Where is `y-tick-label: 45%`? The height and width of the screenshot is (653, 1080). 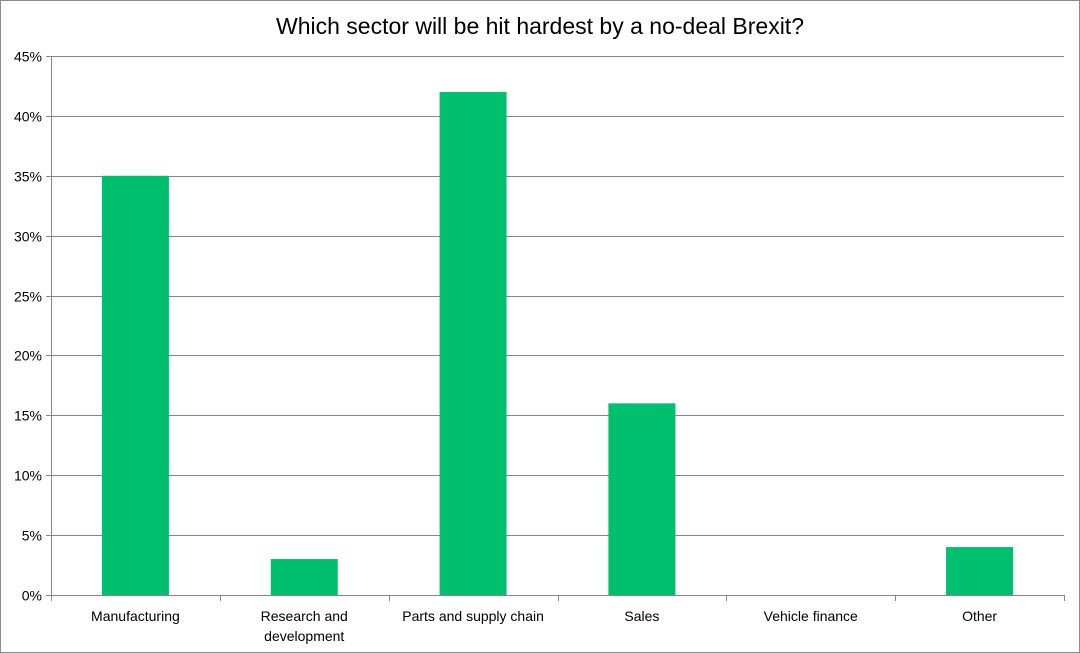
y-tick-label: 45% is located at coordinates (28, 57).